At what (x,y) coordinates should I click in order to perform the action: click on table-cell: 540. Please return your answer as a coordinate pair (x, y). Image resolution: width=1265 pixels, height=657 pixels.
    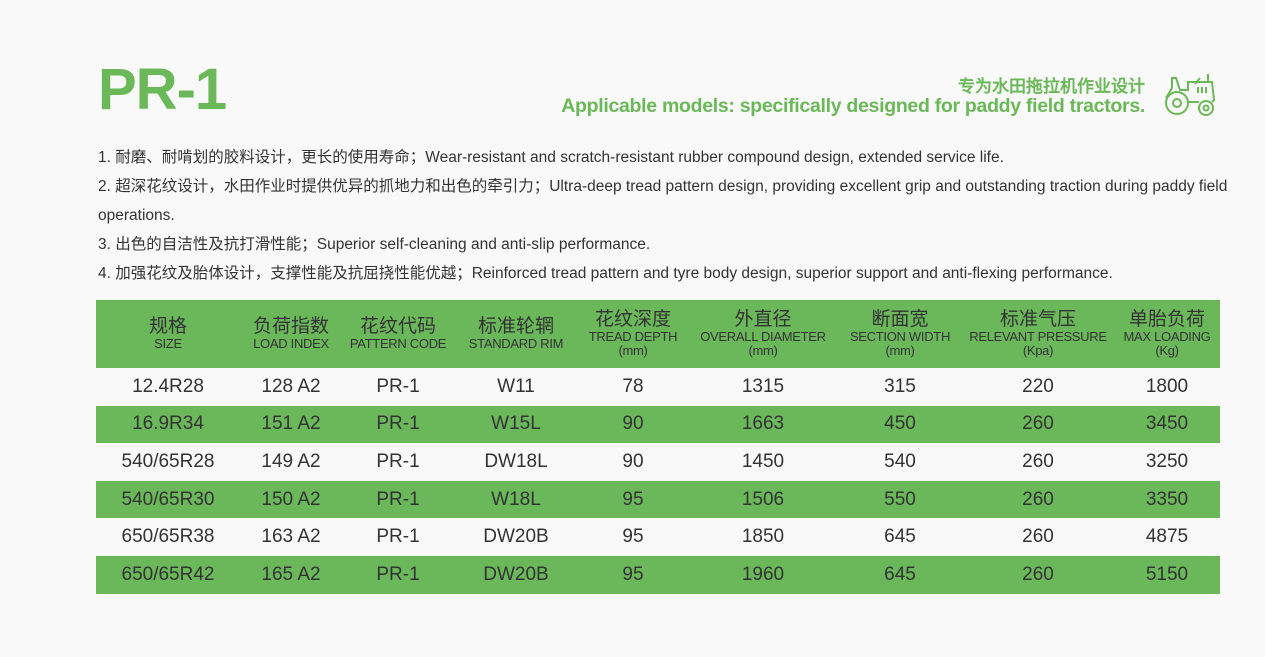
    Looking at the image, I should click on (900, 461).